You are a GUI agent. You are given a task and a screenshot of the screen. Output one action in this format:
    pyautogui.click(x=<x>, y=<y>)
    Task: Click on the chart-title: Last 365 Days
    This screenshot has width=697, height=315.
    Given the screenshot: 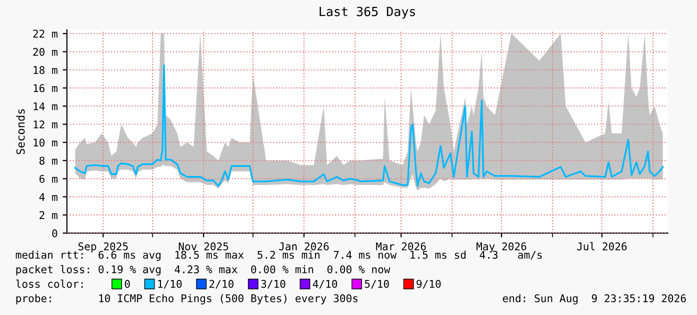 What is the action you would take?
    pyautogui.click(x=367, y=12)
    